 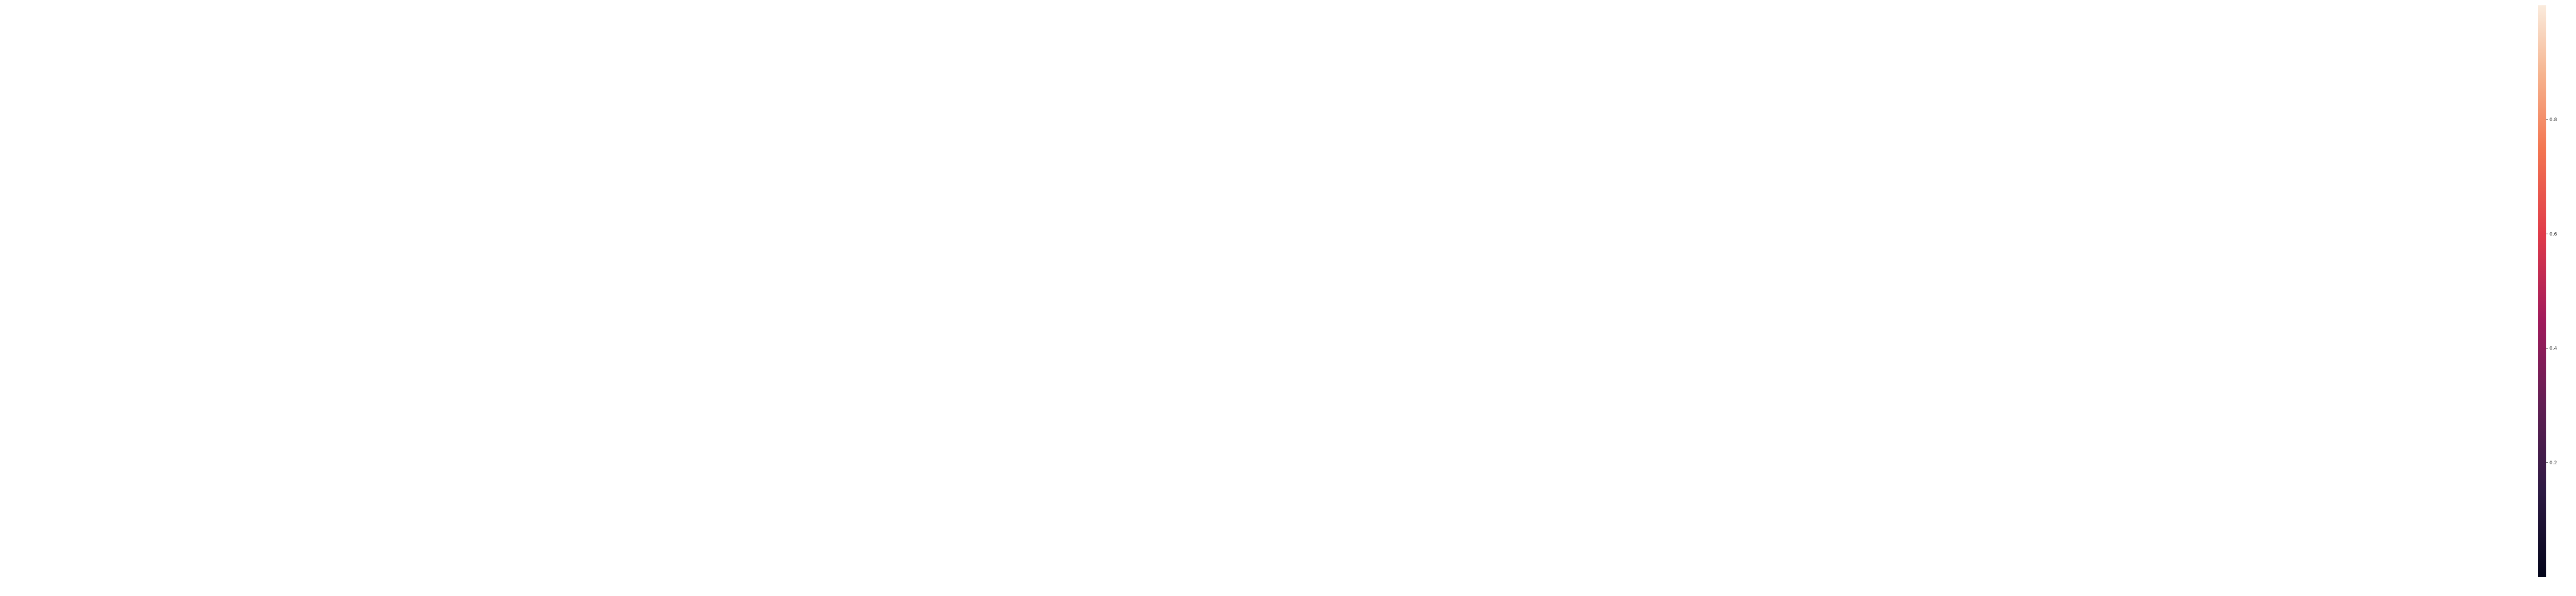 I want to click on colorbar-gradient, so click(x=2542, y=291).